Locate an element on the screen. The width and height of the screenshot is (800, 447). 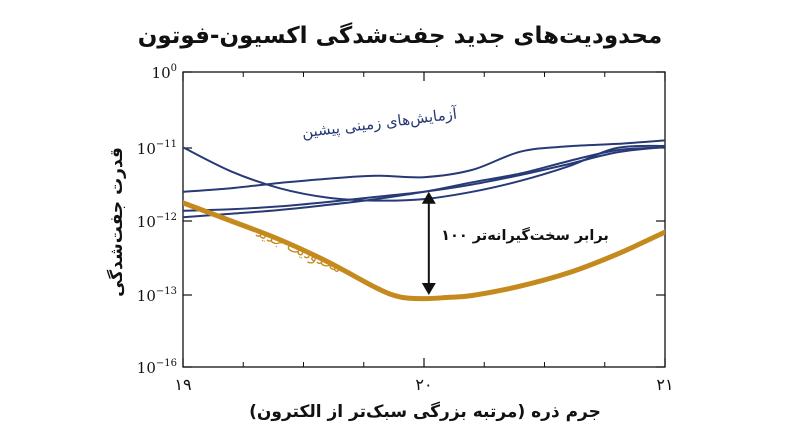
y-tick-label: 10−16 is located at coordinates (157, 367).